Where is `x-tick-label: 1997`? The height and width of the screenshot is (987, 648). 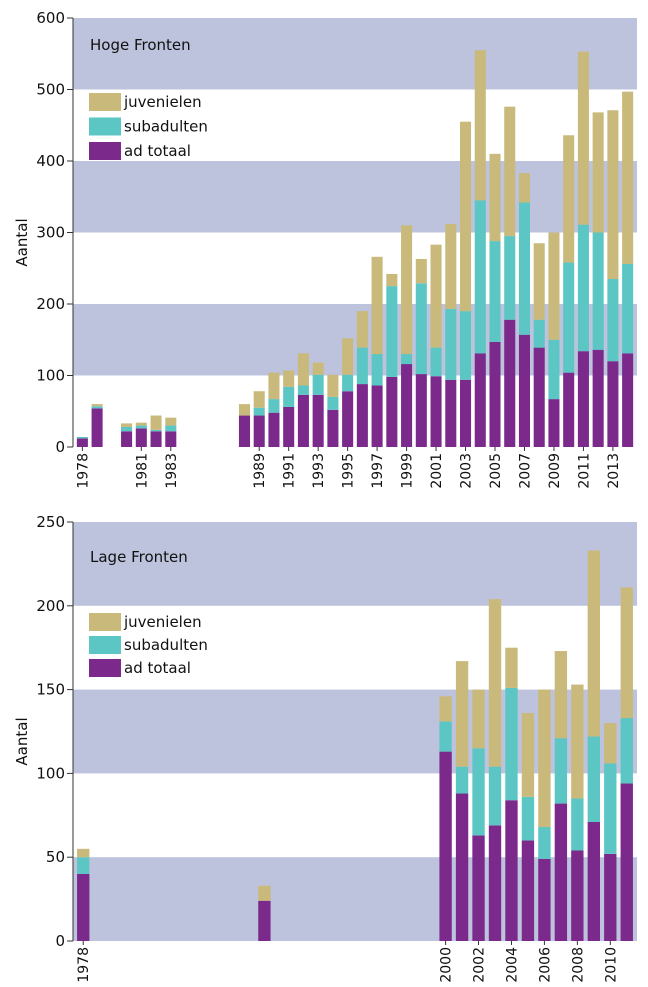
x-tick-label: 1997 is located at coordinates (378, 471).